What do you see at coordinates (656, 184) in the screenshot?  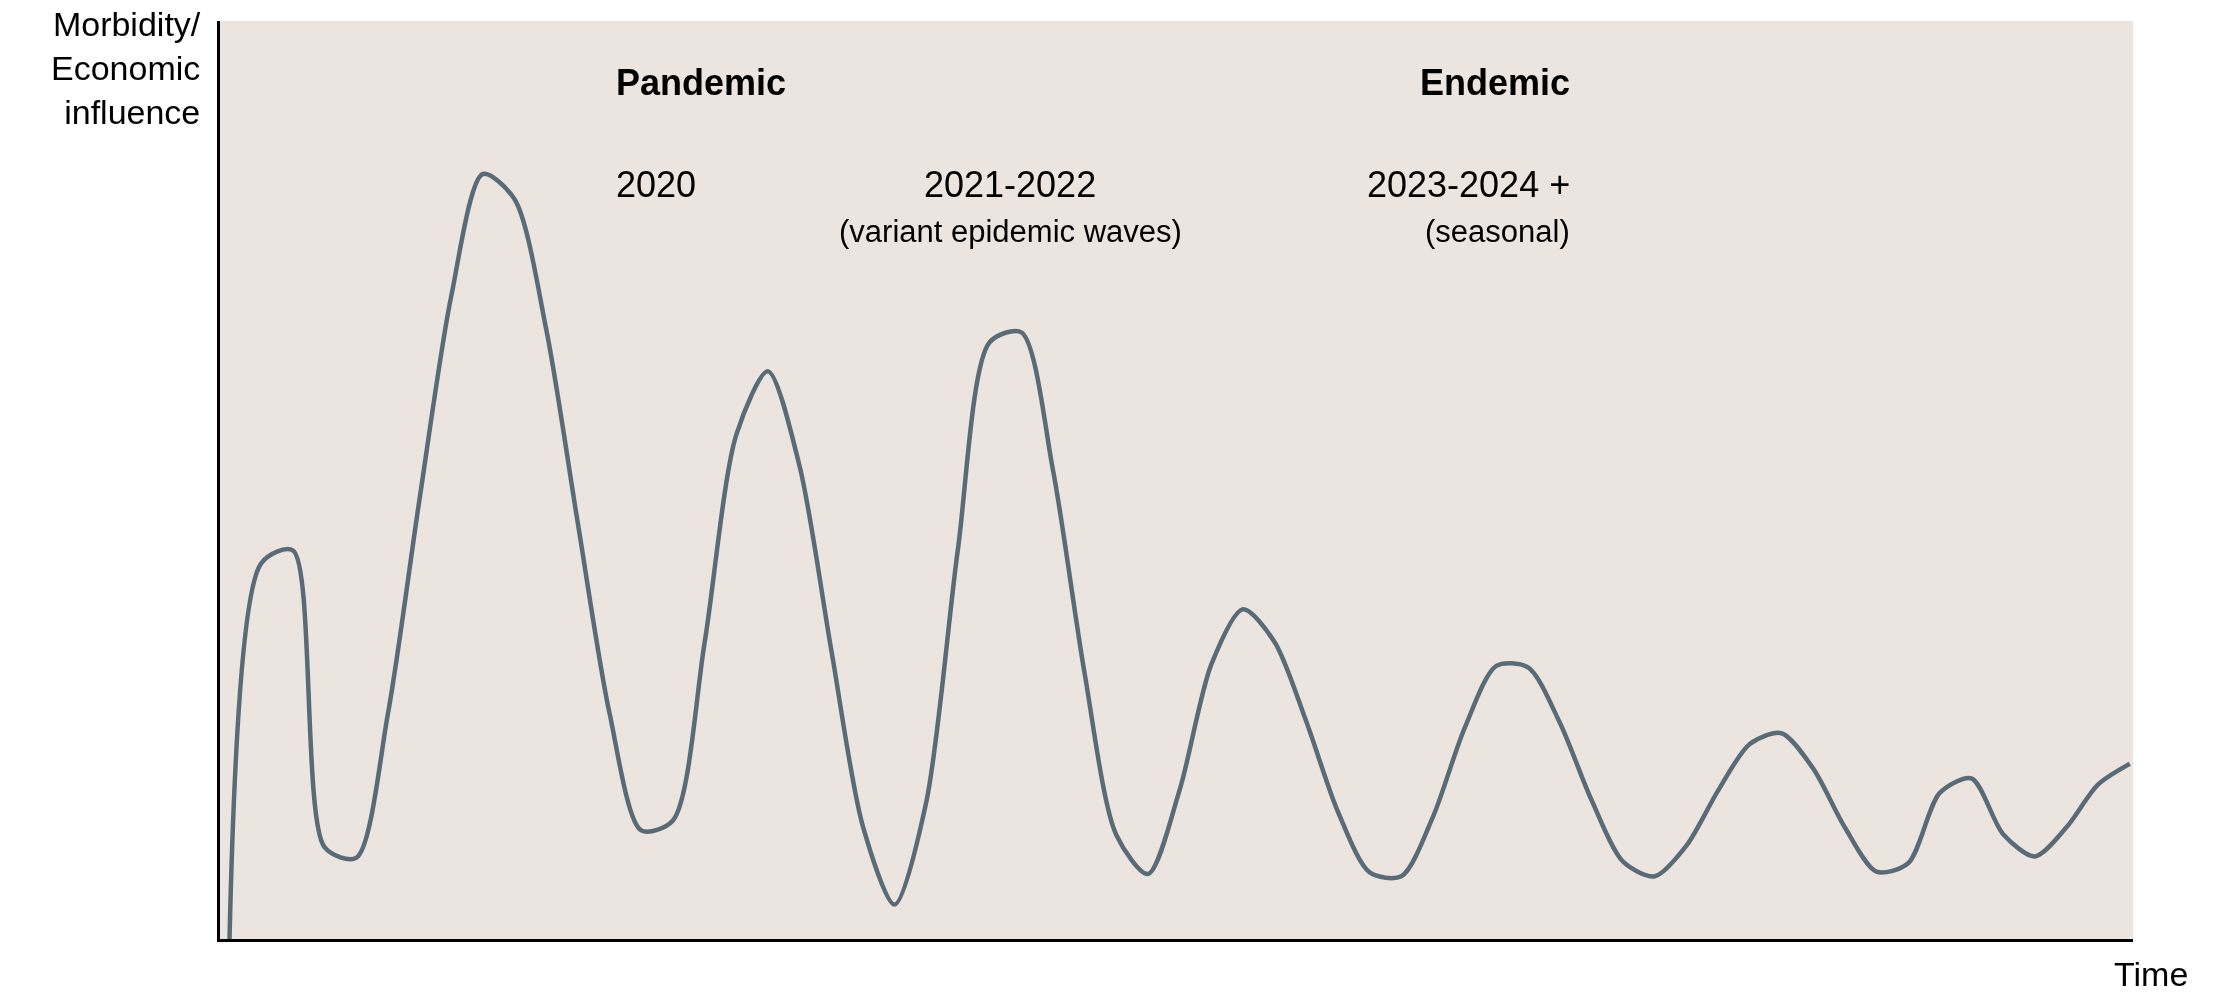 I see `annotation: 2020` at bounding box center [656, 184].